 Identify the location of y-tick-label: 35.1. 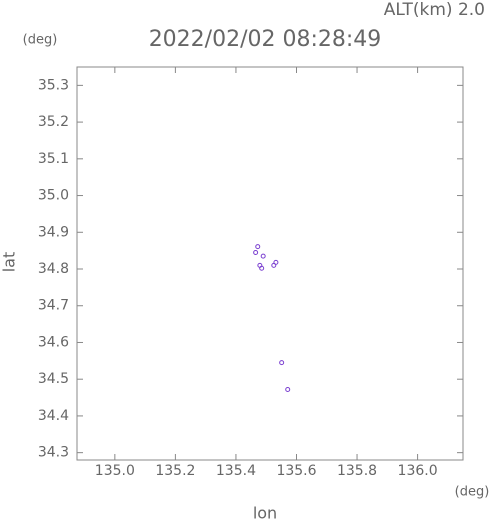
(53, 159).